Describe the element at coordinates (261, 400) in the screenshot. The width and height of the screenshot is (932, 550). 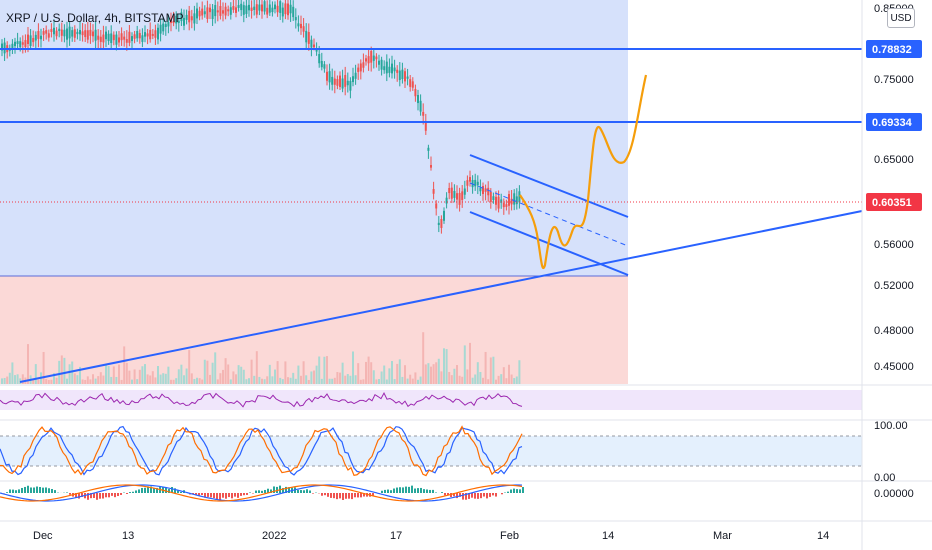
I see `rsi-line` at that location.